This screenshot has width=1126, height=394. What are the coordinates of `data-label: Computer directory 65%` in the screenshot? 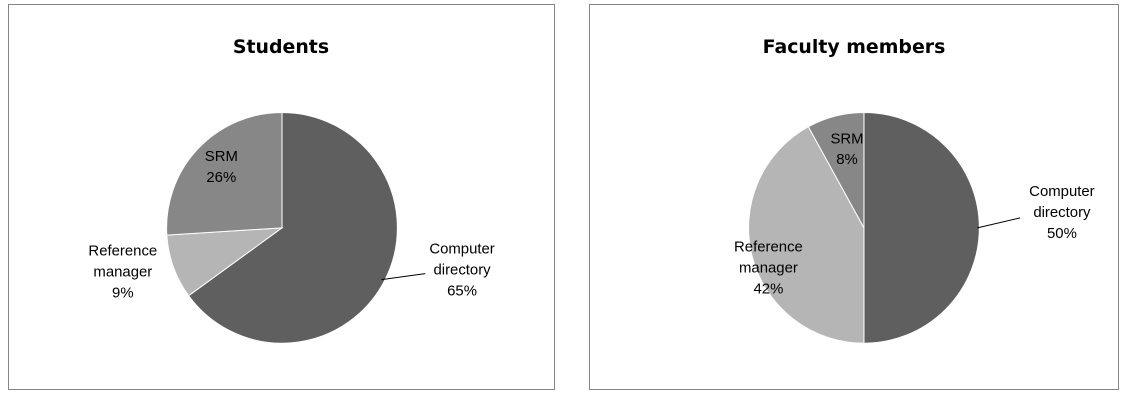 It's located at (461, 270).